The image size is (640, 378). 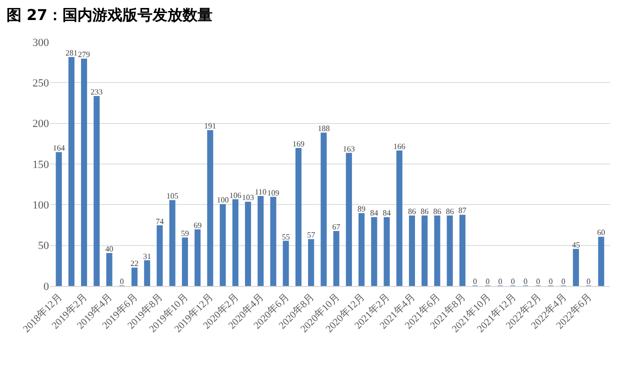 What do you see at coordinates (147, 256) in the screenshot?
I see `data-label: 31` at bounding box center [147, 256].